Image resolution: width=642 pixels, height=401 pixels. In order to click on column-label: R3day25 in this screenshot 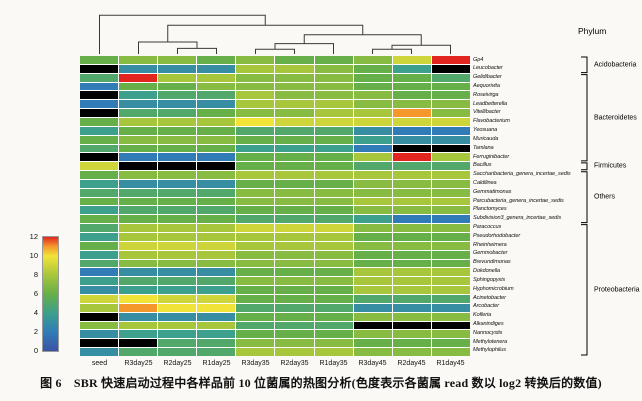, I will do `click(138, 363)`.